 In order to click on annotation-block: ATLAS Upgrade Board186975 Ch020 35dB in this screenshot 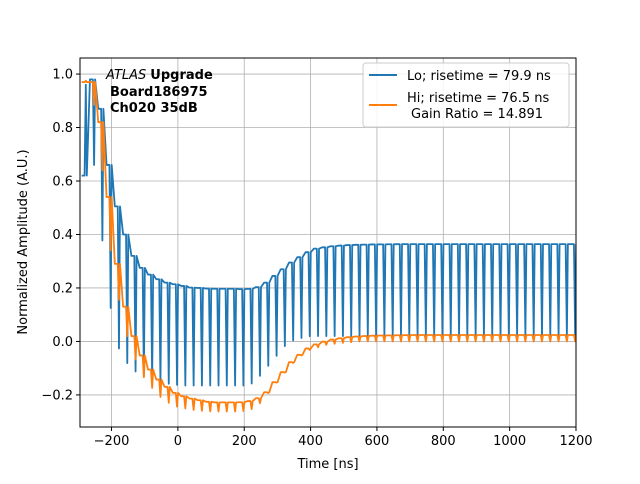, I will do `click(159, 92)`.